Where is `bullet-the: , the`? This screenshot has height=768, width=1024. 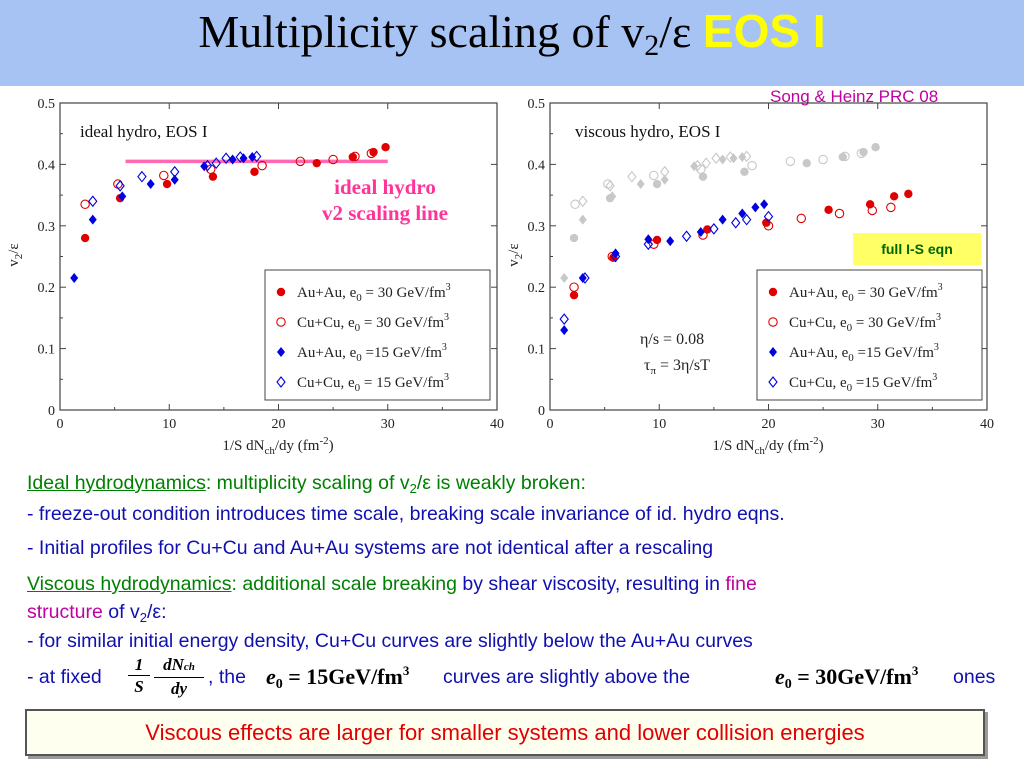 bullet-the: , the is located at coordinates (227, 677).